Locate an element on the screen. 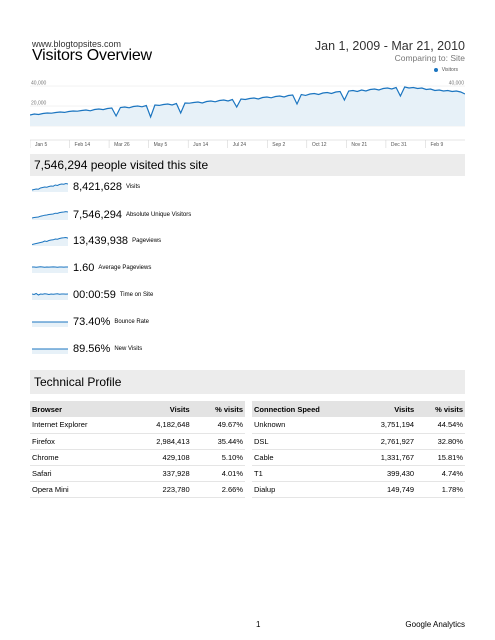  x-tick-label: May 5 is located at coordinates (161, 145).